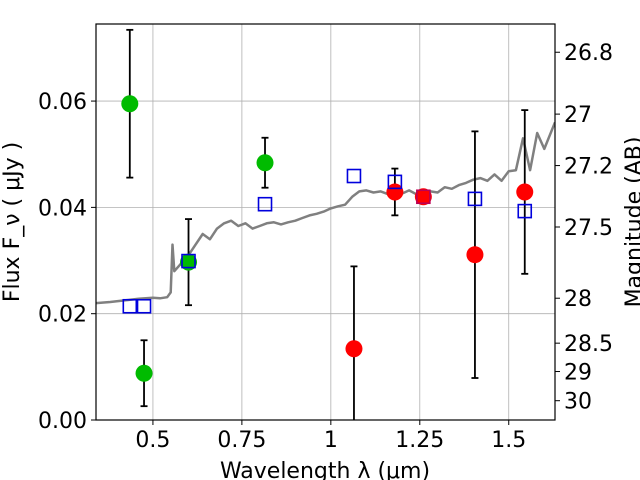  I want to click on x-tick-label: 0.5, so click(152, 440).